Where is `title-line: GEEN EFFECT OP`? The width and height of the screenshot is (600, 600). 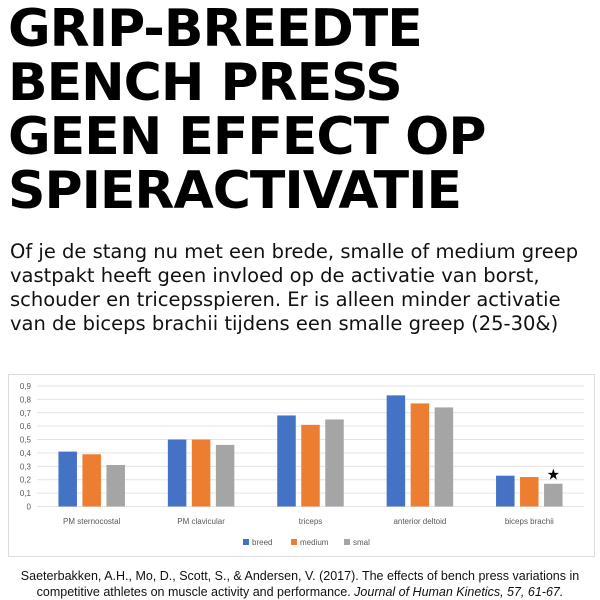 title-line: GEEN EFFECT OP is located at coordinates (247, 137).